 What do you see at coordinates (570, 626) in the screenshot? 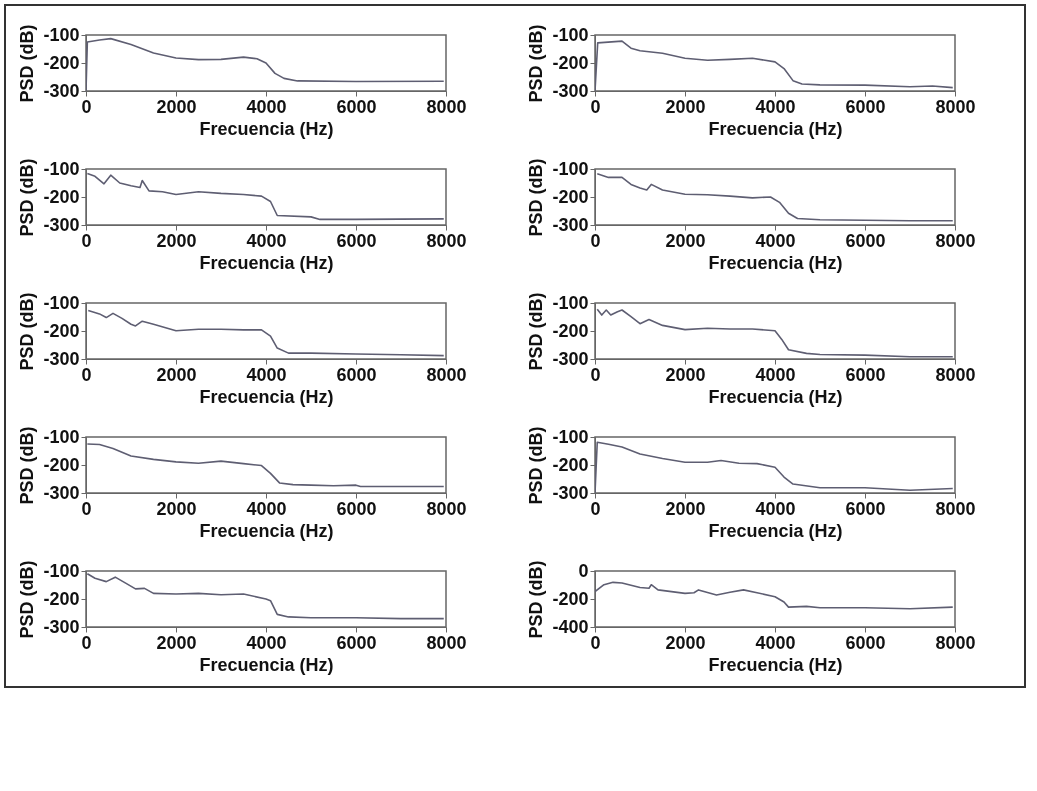
I see `y-tick-label: -400` at bounding box center [570, 626].